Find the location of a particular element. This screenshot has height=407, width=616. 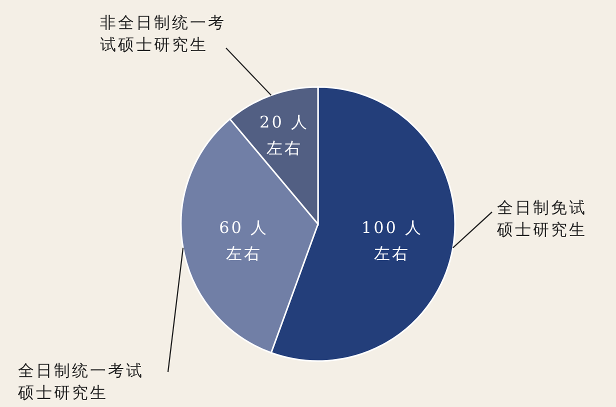

slice-label: 非全日制统一考试硕士研究生 is located at coordinates (163, 33).